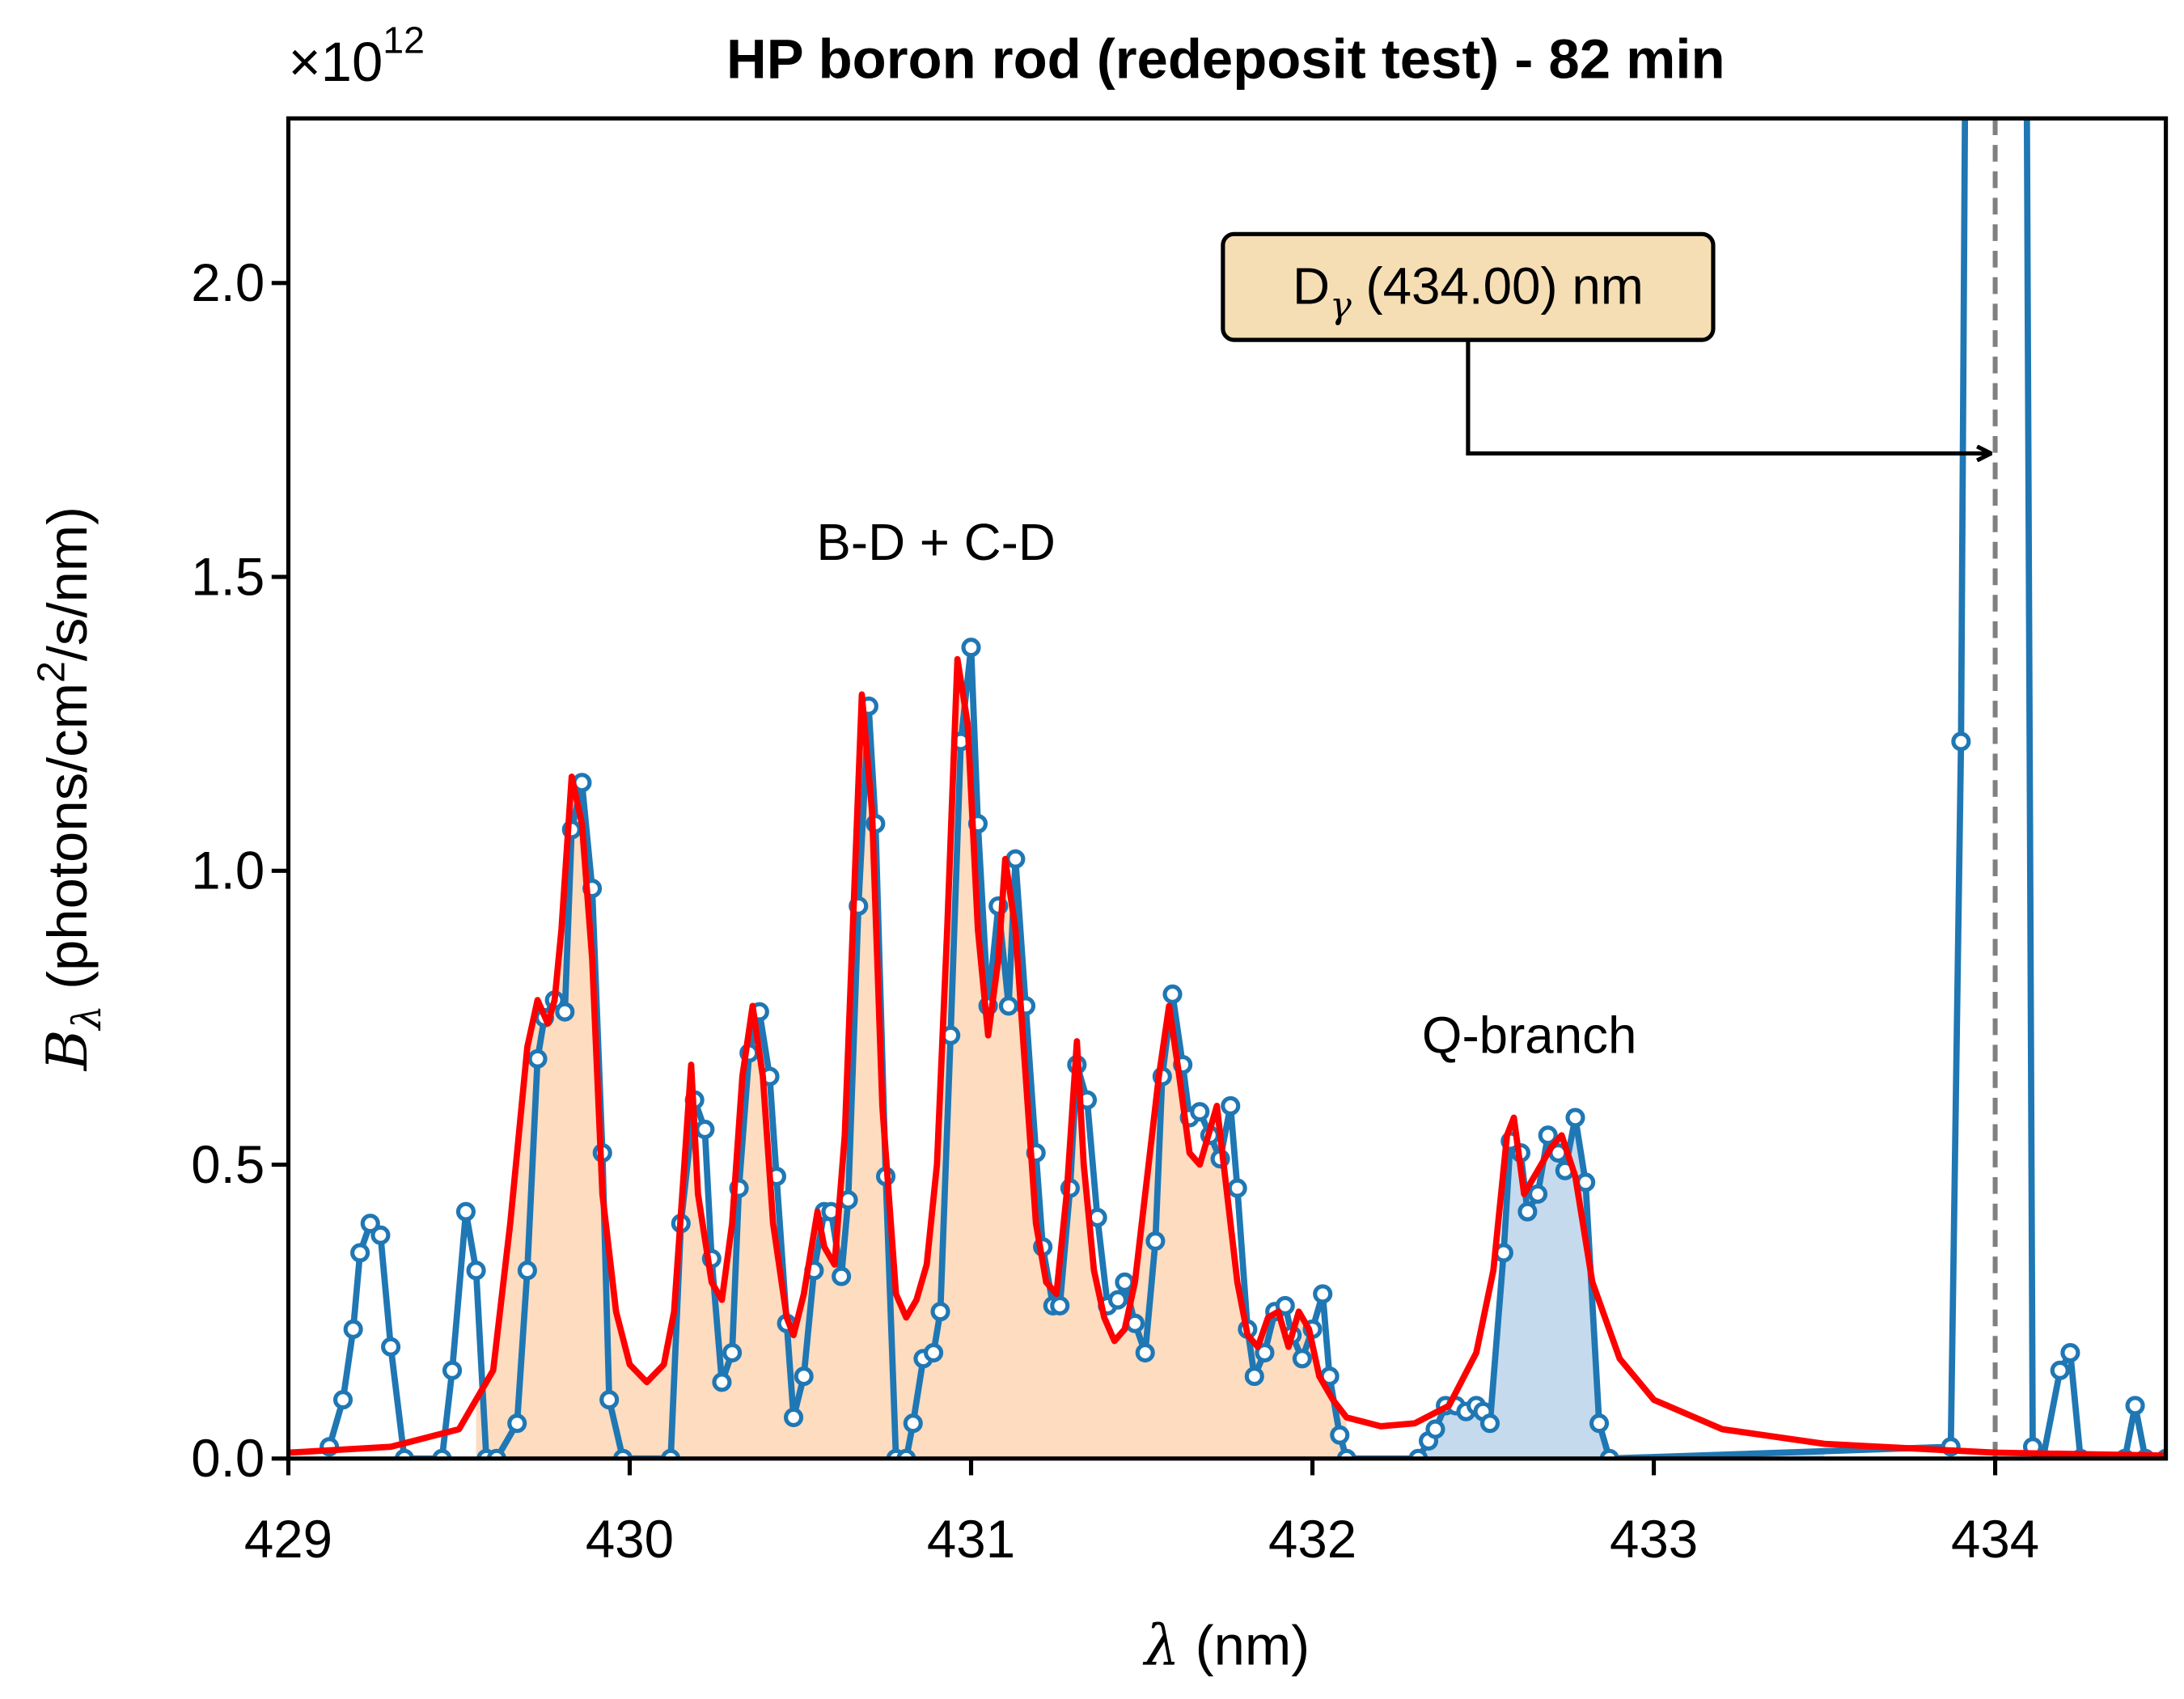 This screenshot has width=2184, height=1699. What do you see at coordinates (1341, 305) in the screenshot?
I see `annotation-sub: γ` at bounding box center [1341, 305].